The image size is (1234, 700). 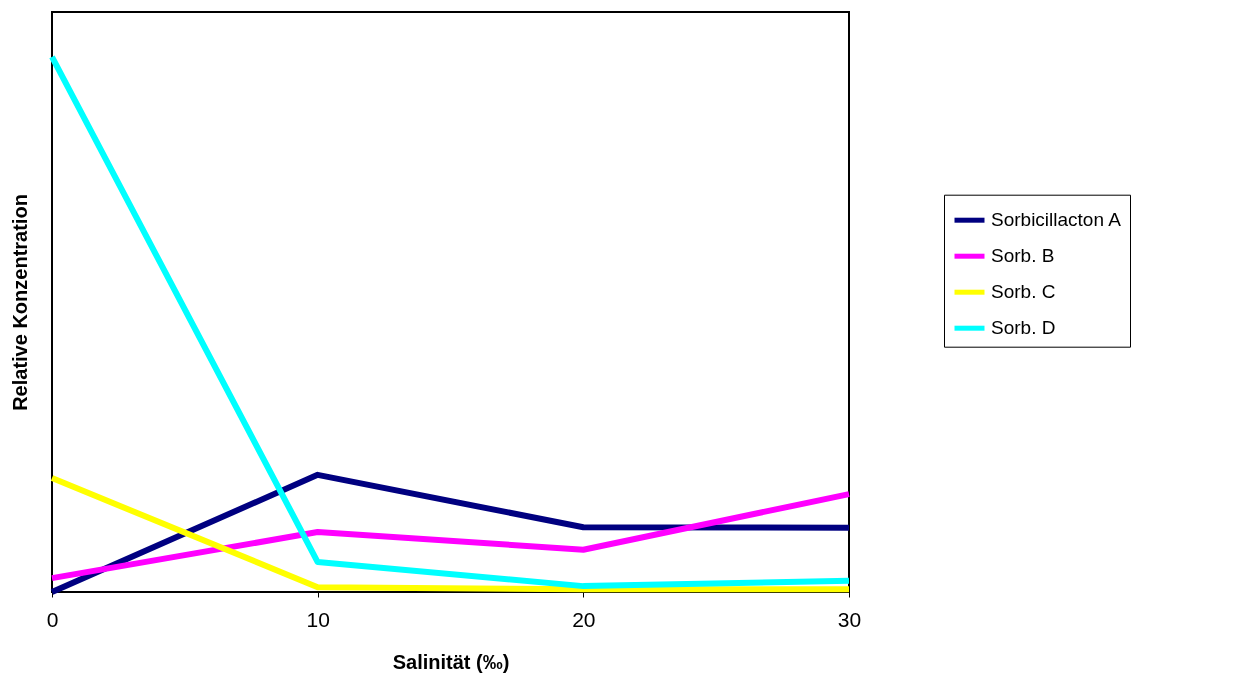 I want to click on x-axis-title: Salinität (‰), so click(x=451, y=661).